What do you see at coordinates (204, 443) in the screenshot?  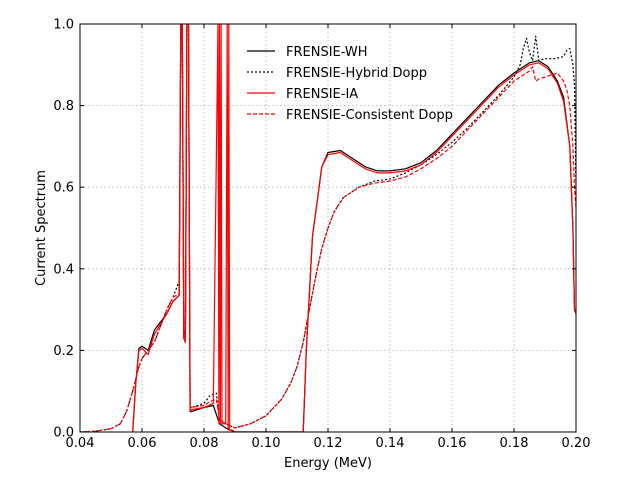 I see `x-tick-label: 0.08` at bounding box center [204, 443].